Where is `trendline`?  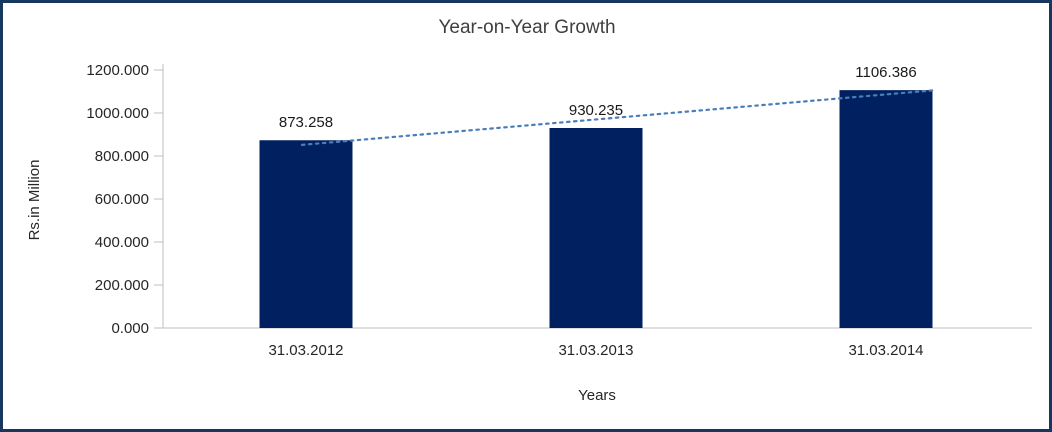
trendline is located at coordinates (619, 117).